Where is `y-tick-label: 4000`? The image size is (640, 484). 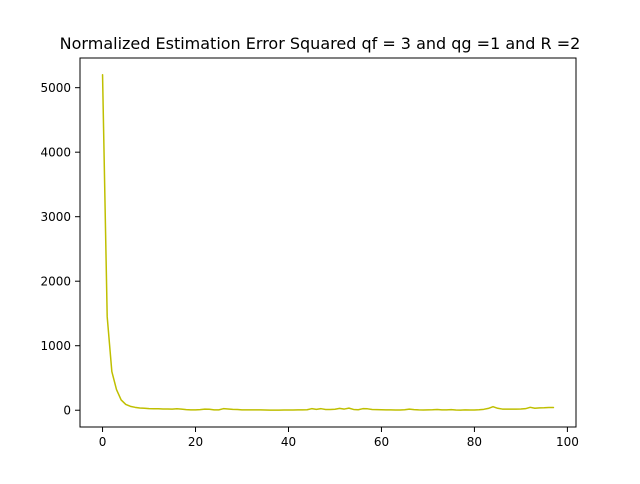 y-tick-label: 4000 is located at coordinates (55, 153).